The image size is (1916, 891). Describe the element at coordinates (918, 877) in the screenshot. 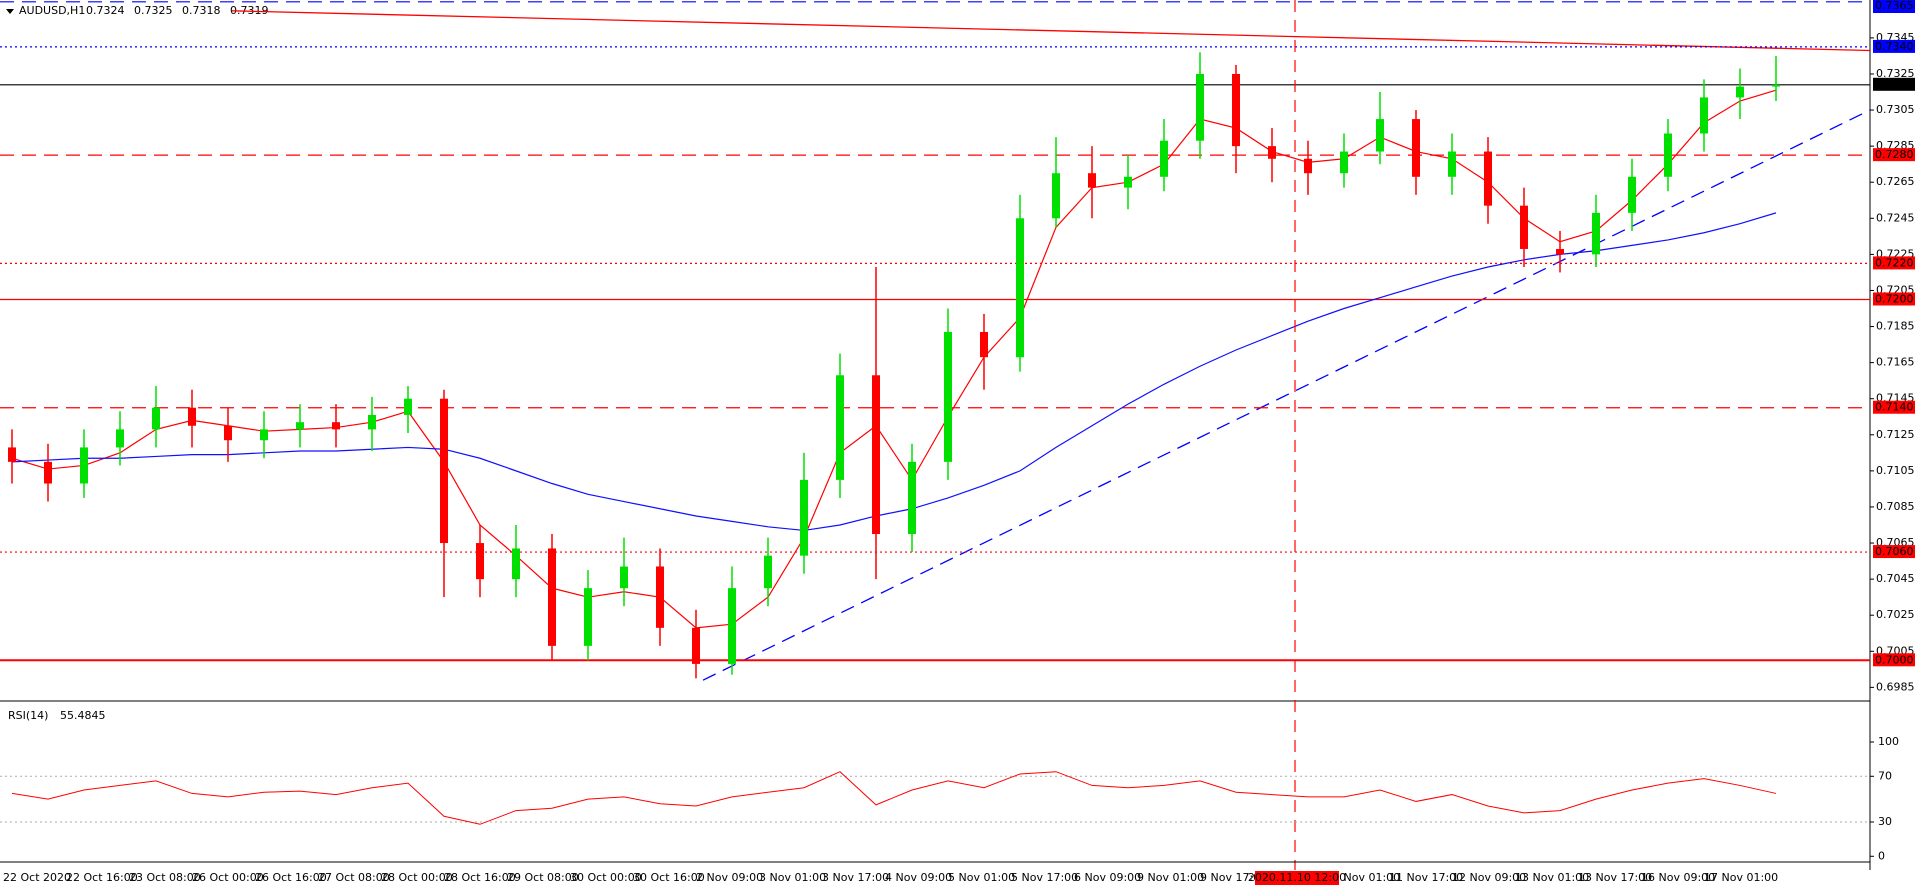

I see `x-tick-label: 4 Nov 09:00` at that location.